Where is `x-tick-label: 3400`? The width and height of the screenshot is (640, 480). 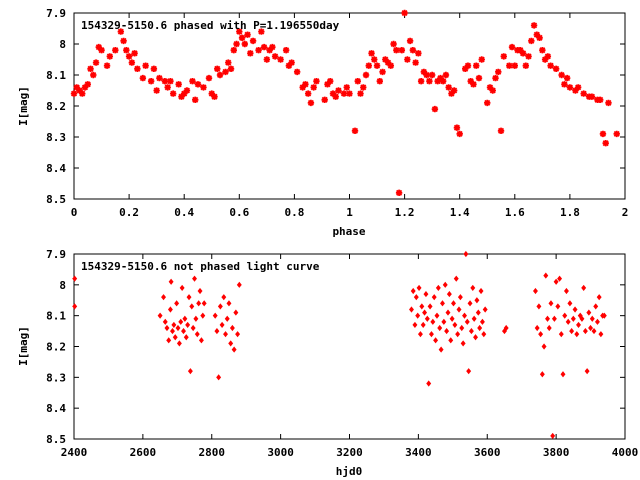 x-tick-label: 3400 is located at coordinates (418, 452).